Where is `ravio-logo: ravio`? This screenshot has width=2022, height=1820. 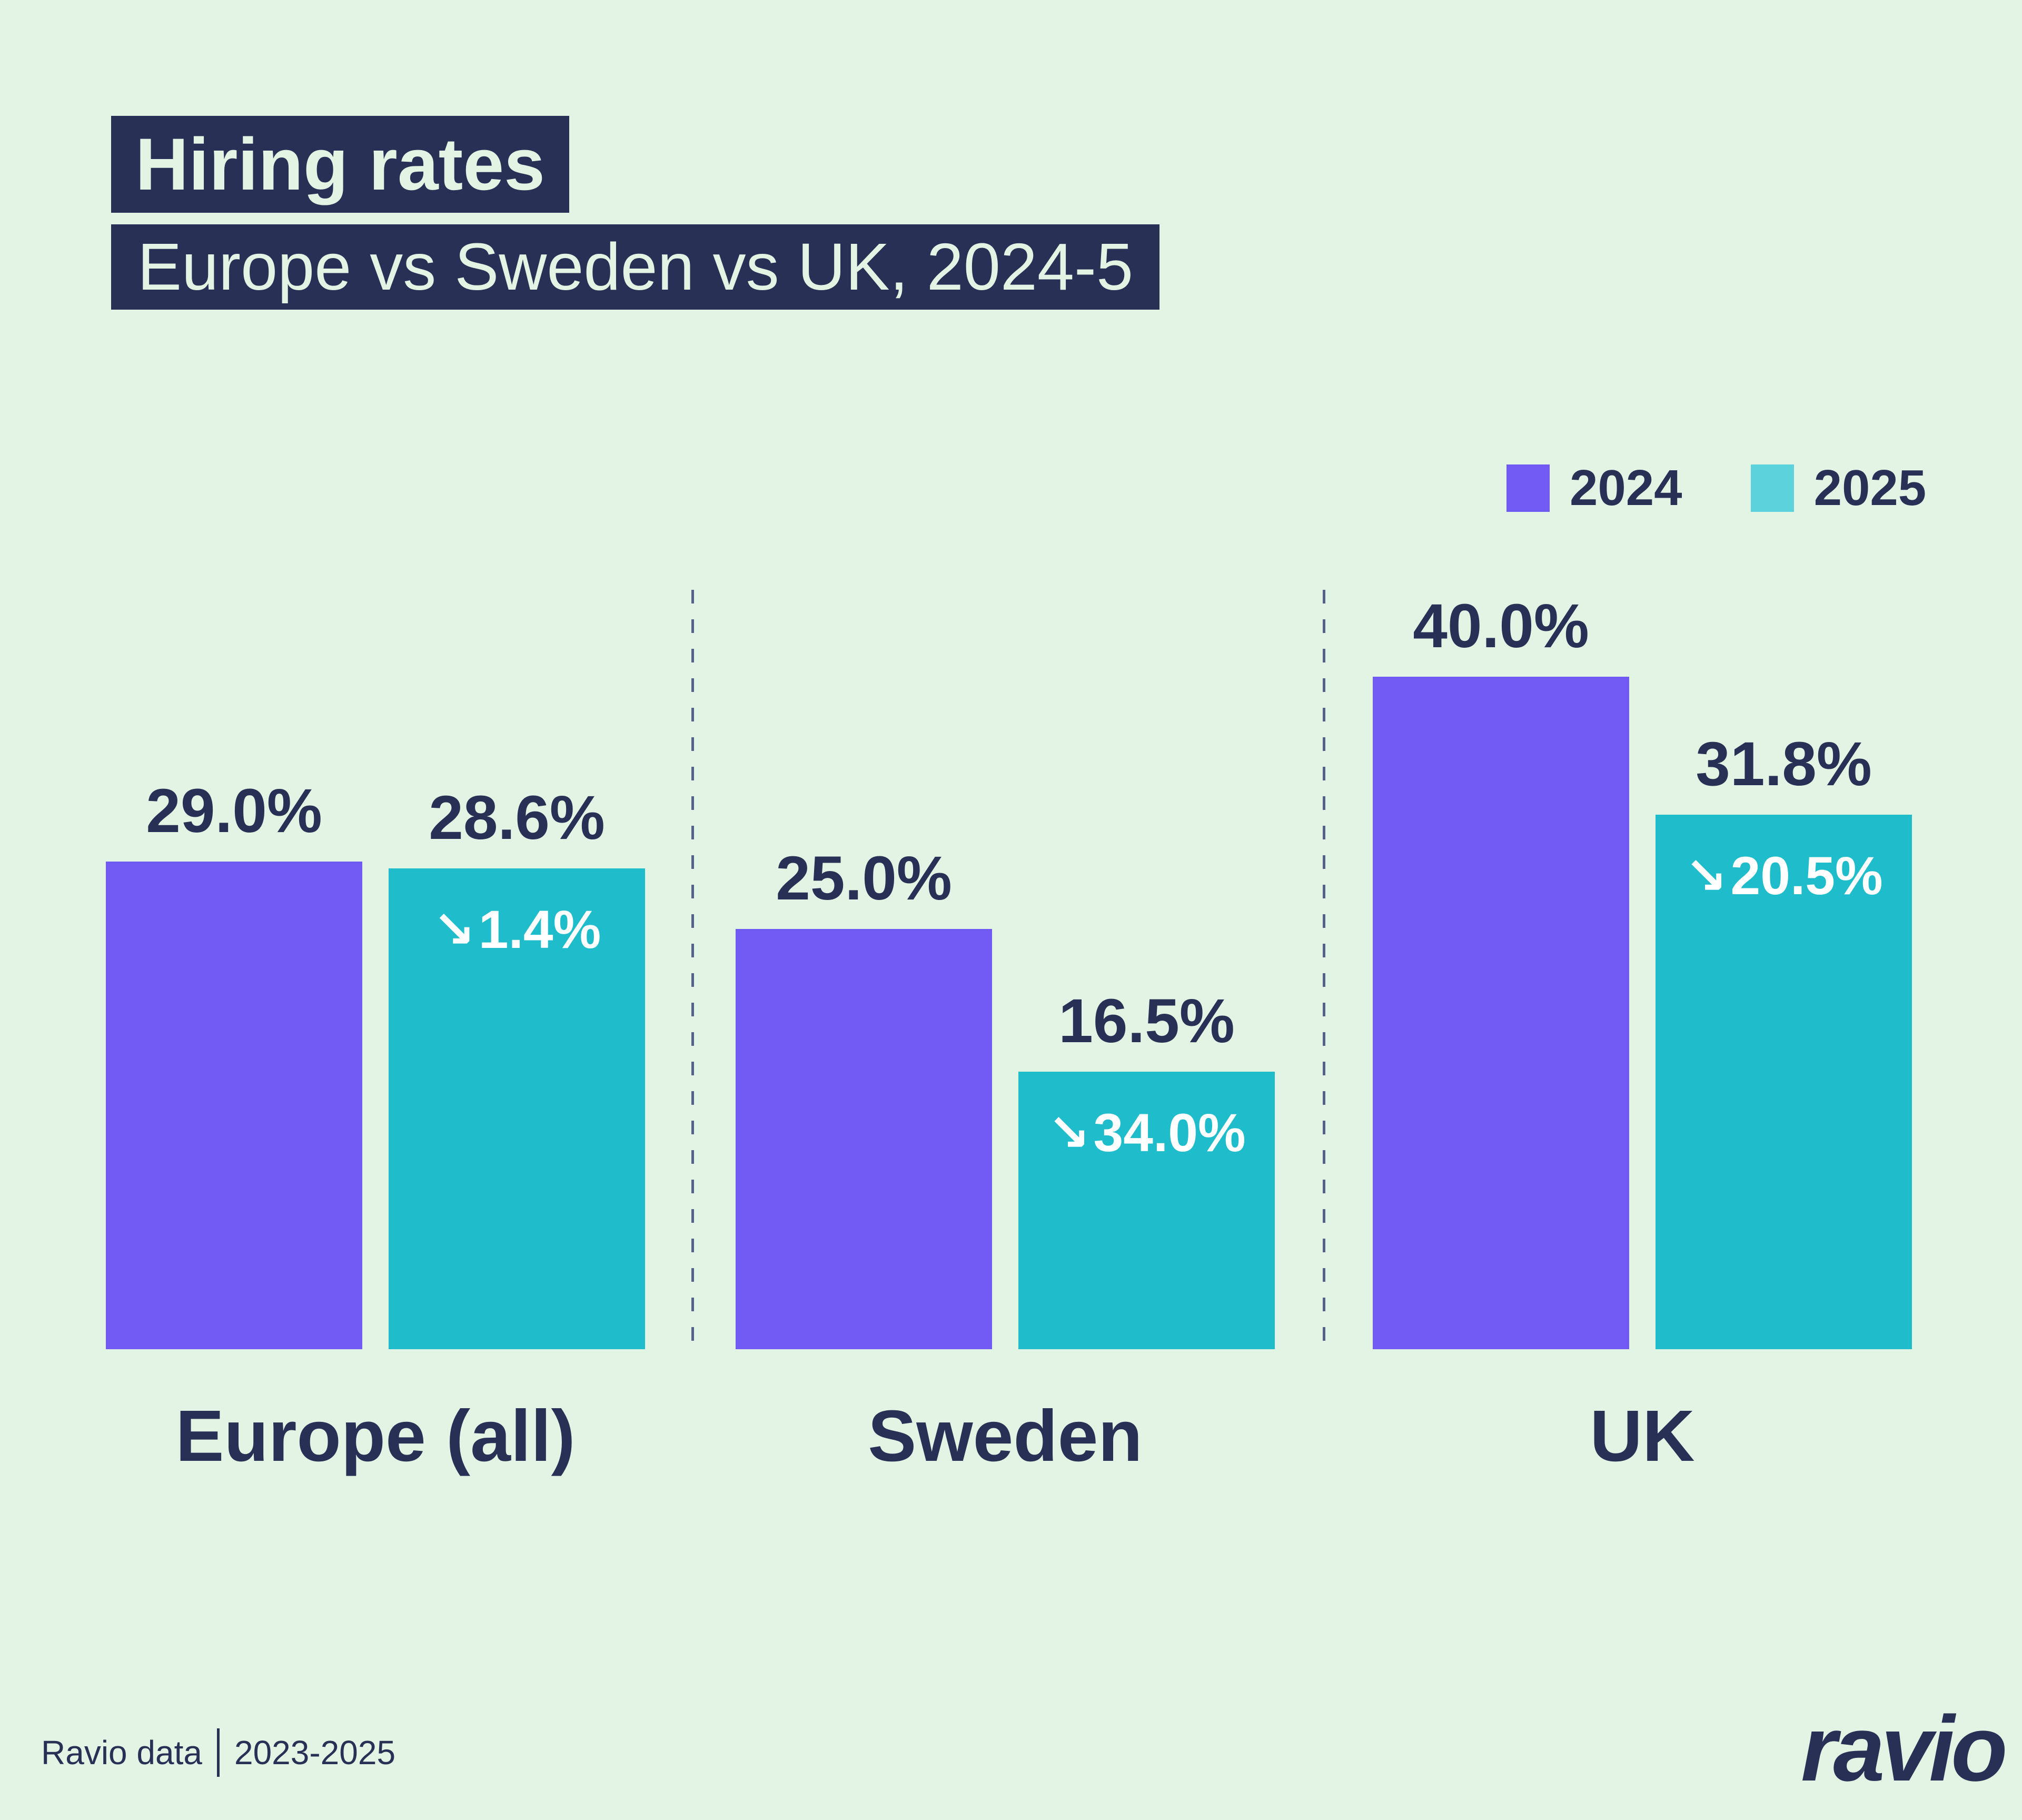 ravio-logo: ravio is located at coordinates (1905, 1749).